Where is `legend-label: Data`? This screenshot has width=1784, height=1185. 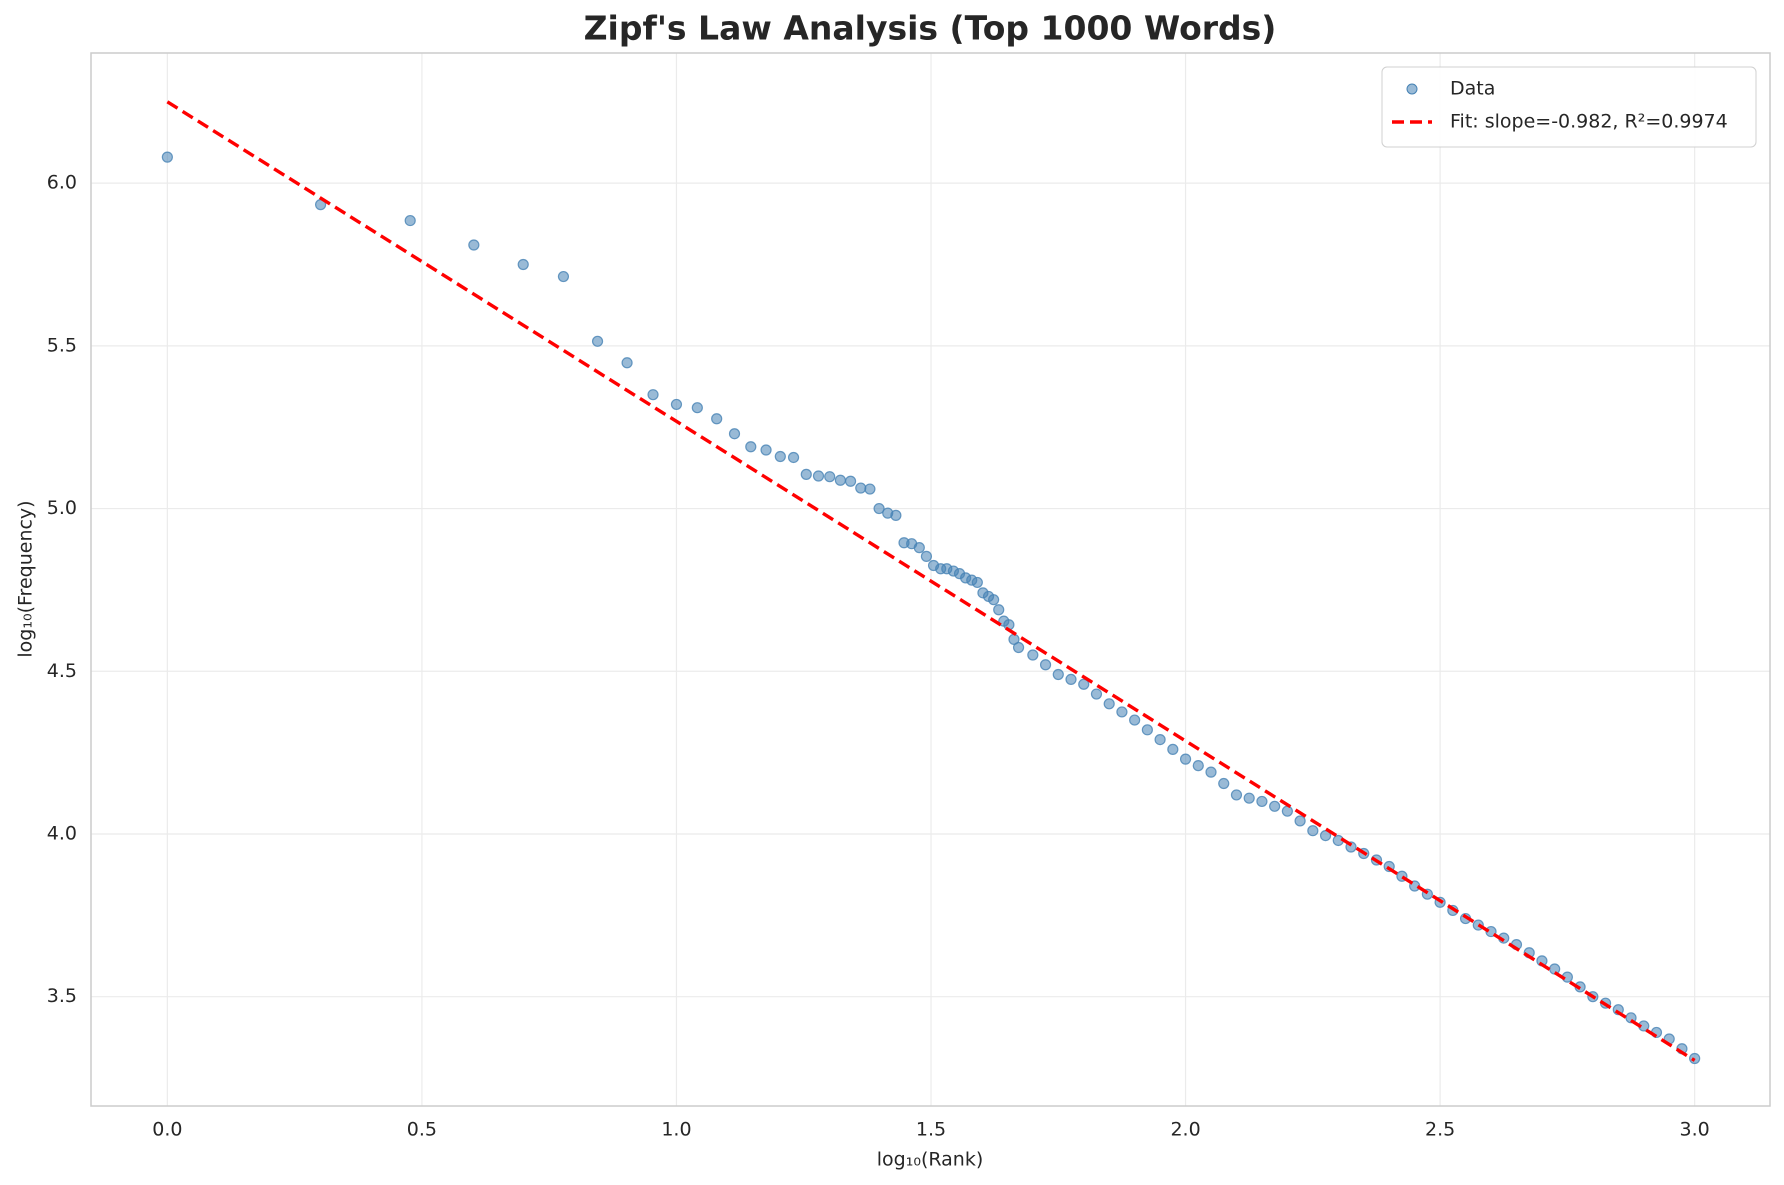
legend-label: Data is located at coordinates (1472, 89).